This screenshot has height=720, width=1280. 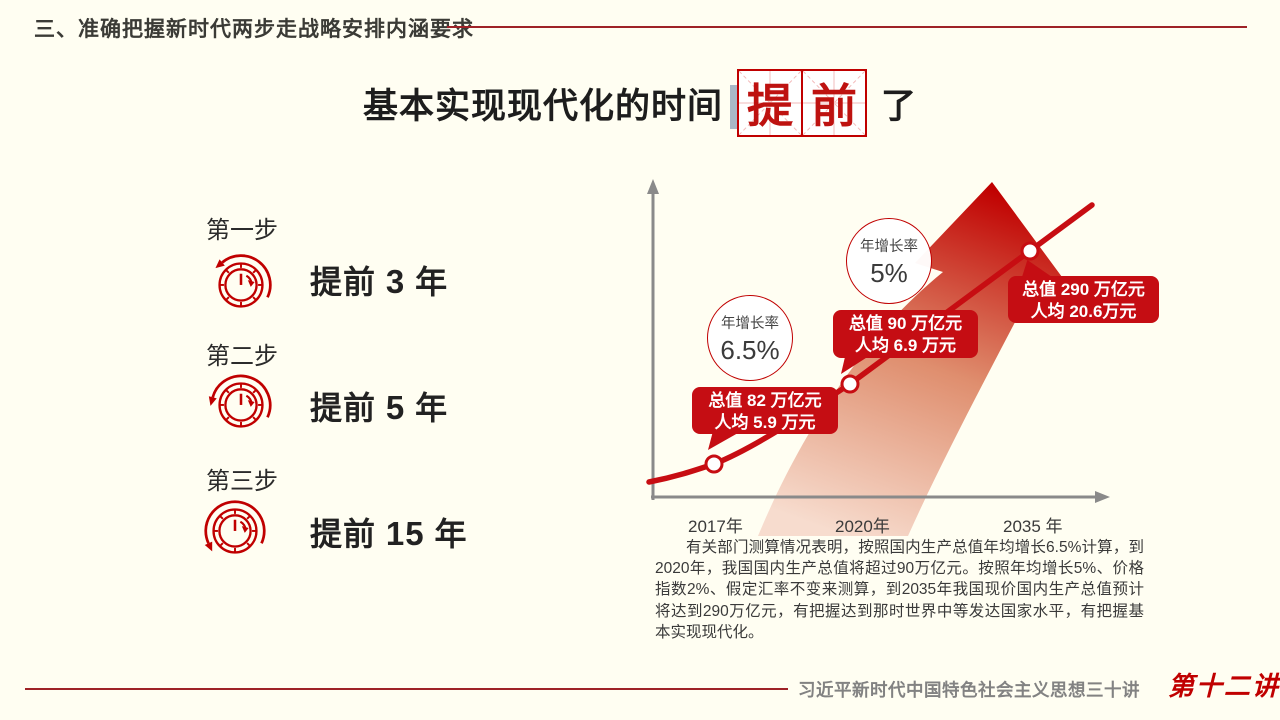 What do you see at coordinates (905, 323) in the screenshot?
I see `callout-total: 总值 90 万亿元` at bounding box center [905, 323].